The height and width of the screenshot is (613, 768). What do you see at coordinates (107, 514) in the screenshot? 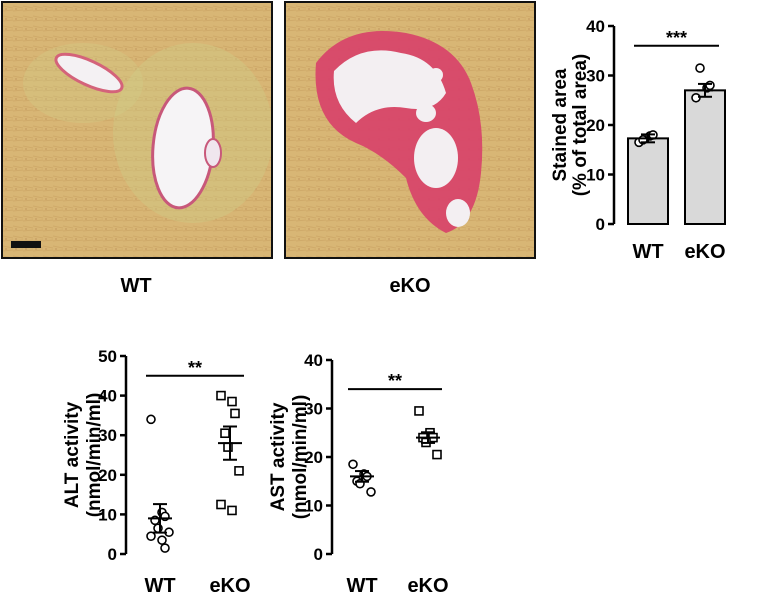
I see `alt-ytick-label: 10` at bounding box center [107, 514].